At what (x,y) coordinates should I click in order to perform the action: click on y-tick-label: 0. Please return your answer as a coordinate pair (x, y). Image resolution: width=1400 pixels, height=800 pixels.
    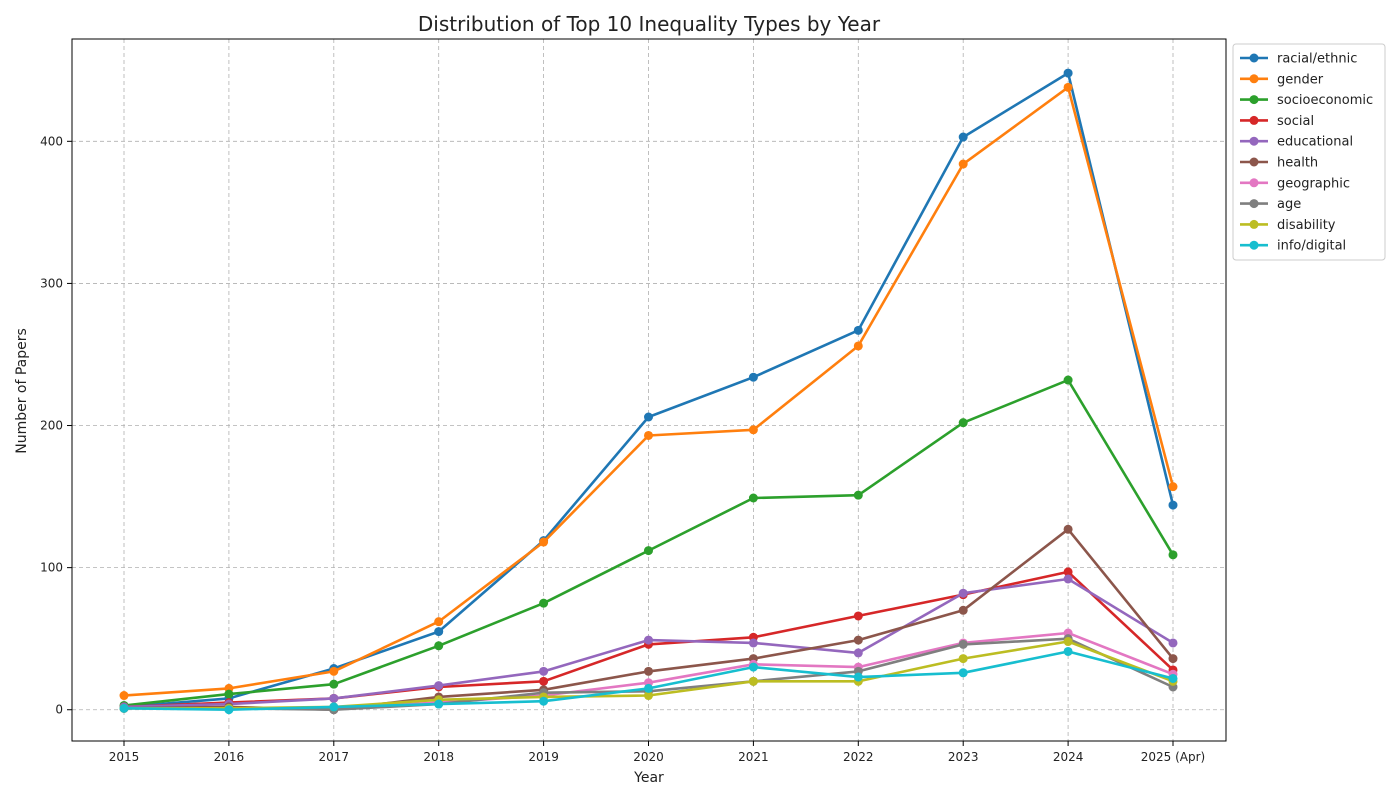
    Looking at the image, I should click on (59, 710).